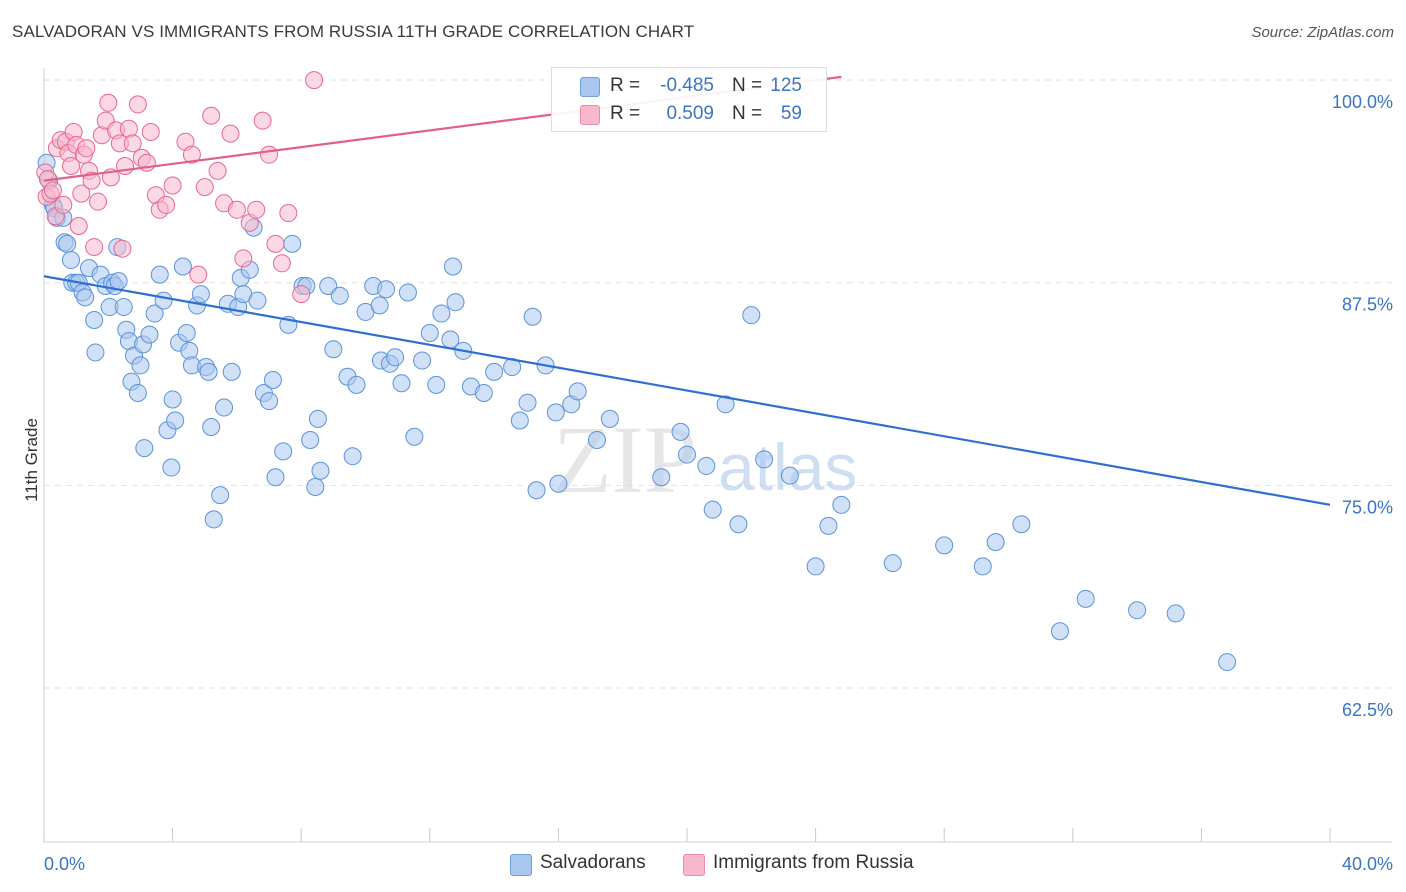 This screenshot has height=892, width=1406. What do you see at coordinates (593, 862) in the screenshot?
I see `legend-label-salvadorans: Salvadorans` at bounding box center [593, 862].